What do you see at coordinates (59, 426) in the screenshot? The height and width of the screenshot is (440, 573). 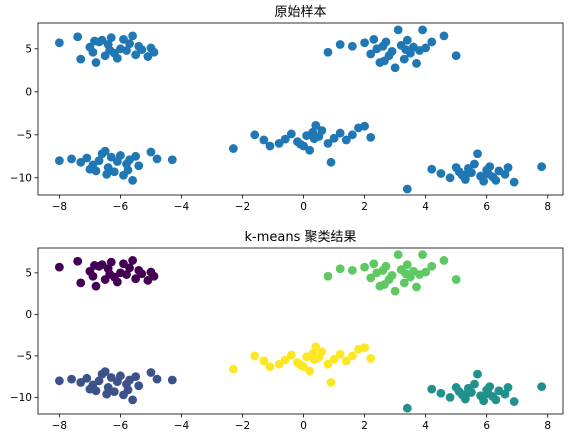 I see `x-tick-label: −8` at bounding box center [59, 426].